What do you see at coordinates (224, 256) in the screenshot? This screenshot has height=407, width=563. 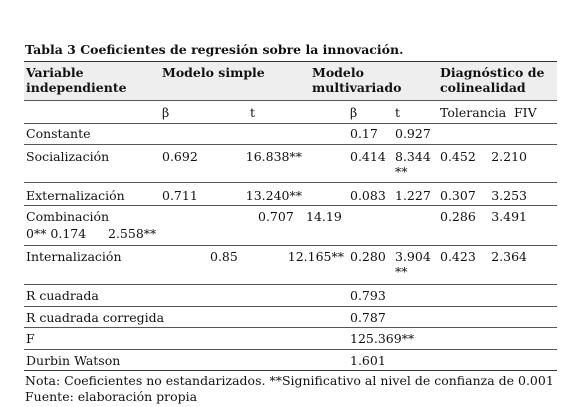 I see `cell: 0.85` at bounding box center [224, 256].